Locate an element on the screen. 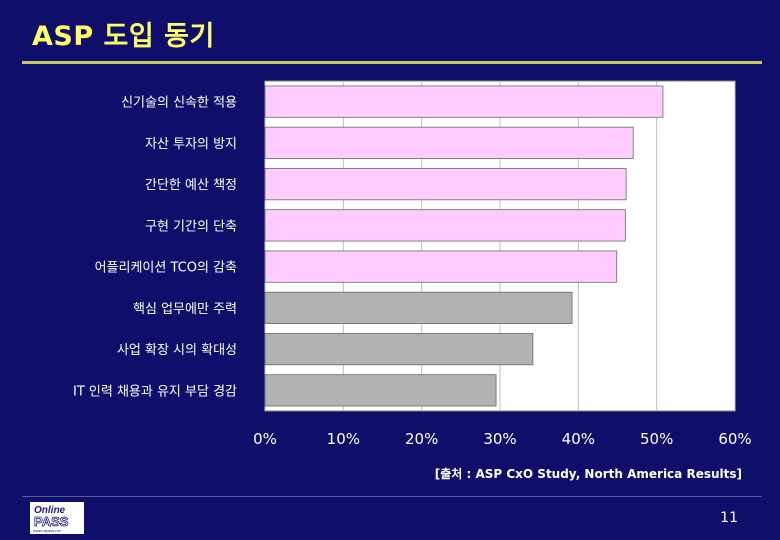 The width and height of the screenshot is (780, 540). title-divider is located at coordinates (392, 62).